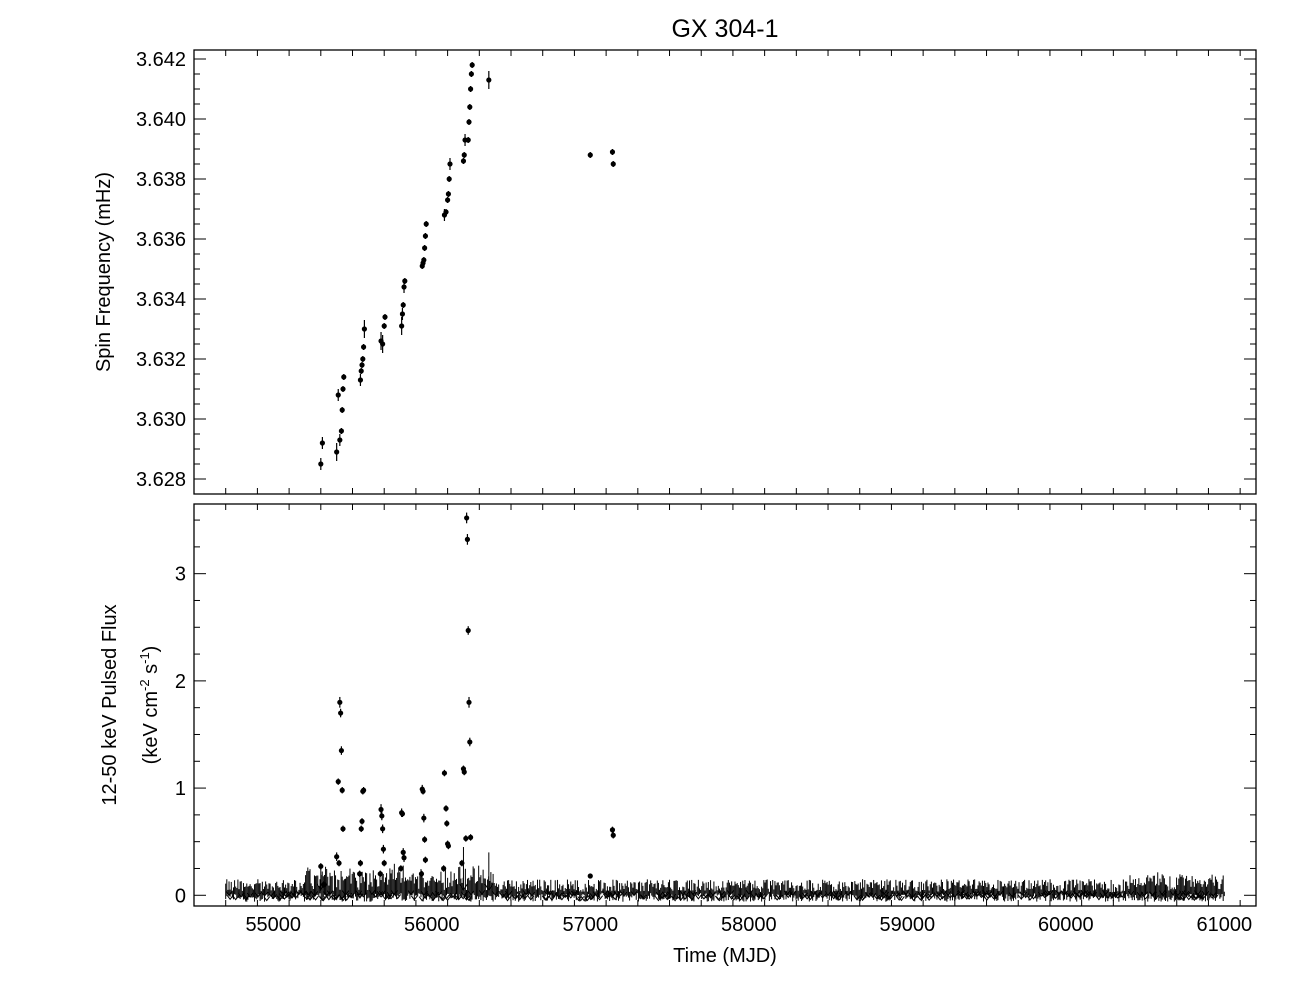 Image resolution: width=1296 pixels, height=1008 pixels. What do you see at coordinates (104, 272) in the screenshot?
I see `top-y-axis-label: Spin Frequency (mHz)` at bounding box center [104, 272].